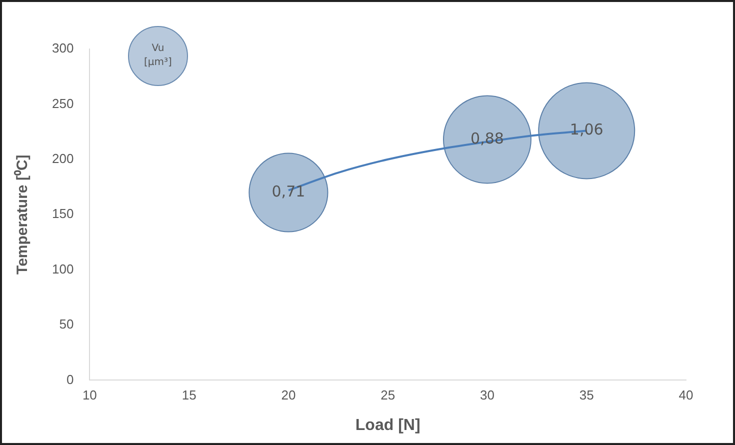  I want to click on x-tick-label: 25, so click(388, 395).